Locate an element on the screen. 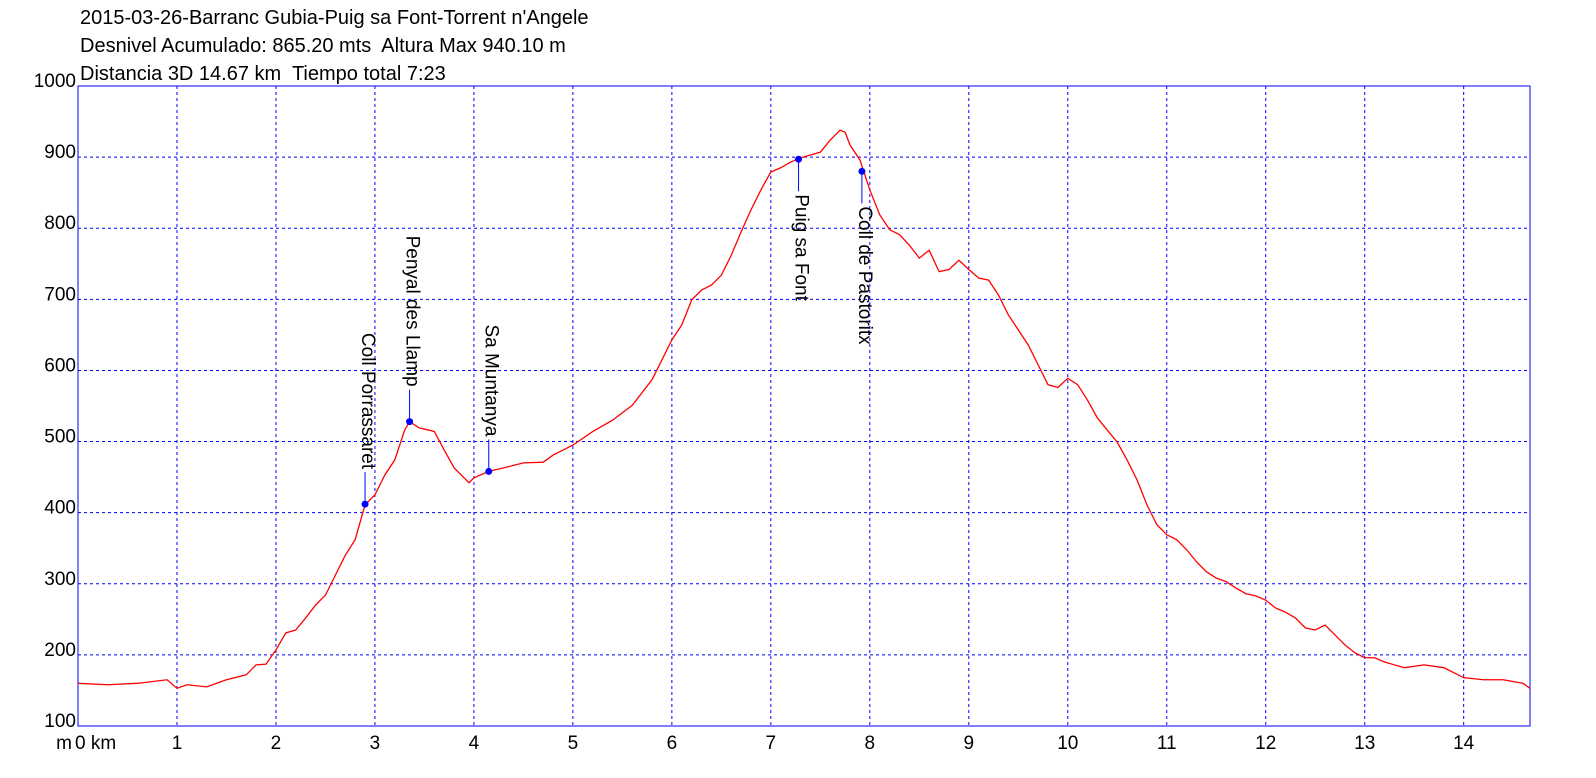 This screenshot has width=1596, height=778. y-tick-label: 400 is located at coordinates (60, 508).